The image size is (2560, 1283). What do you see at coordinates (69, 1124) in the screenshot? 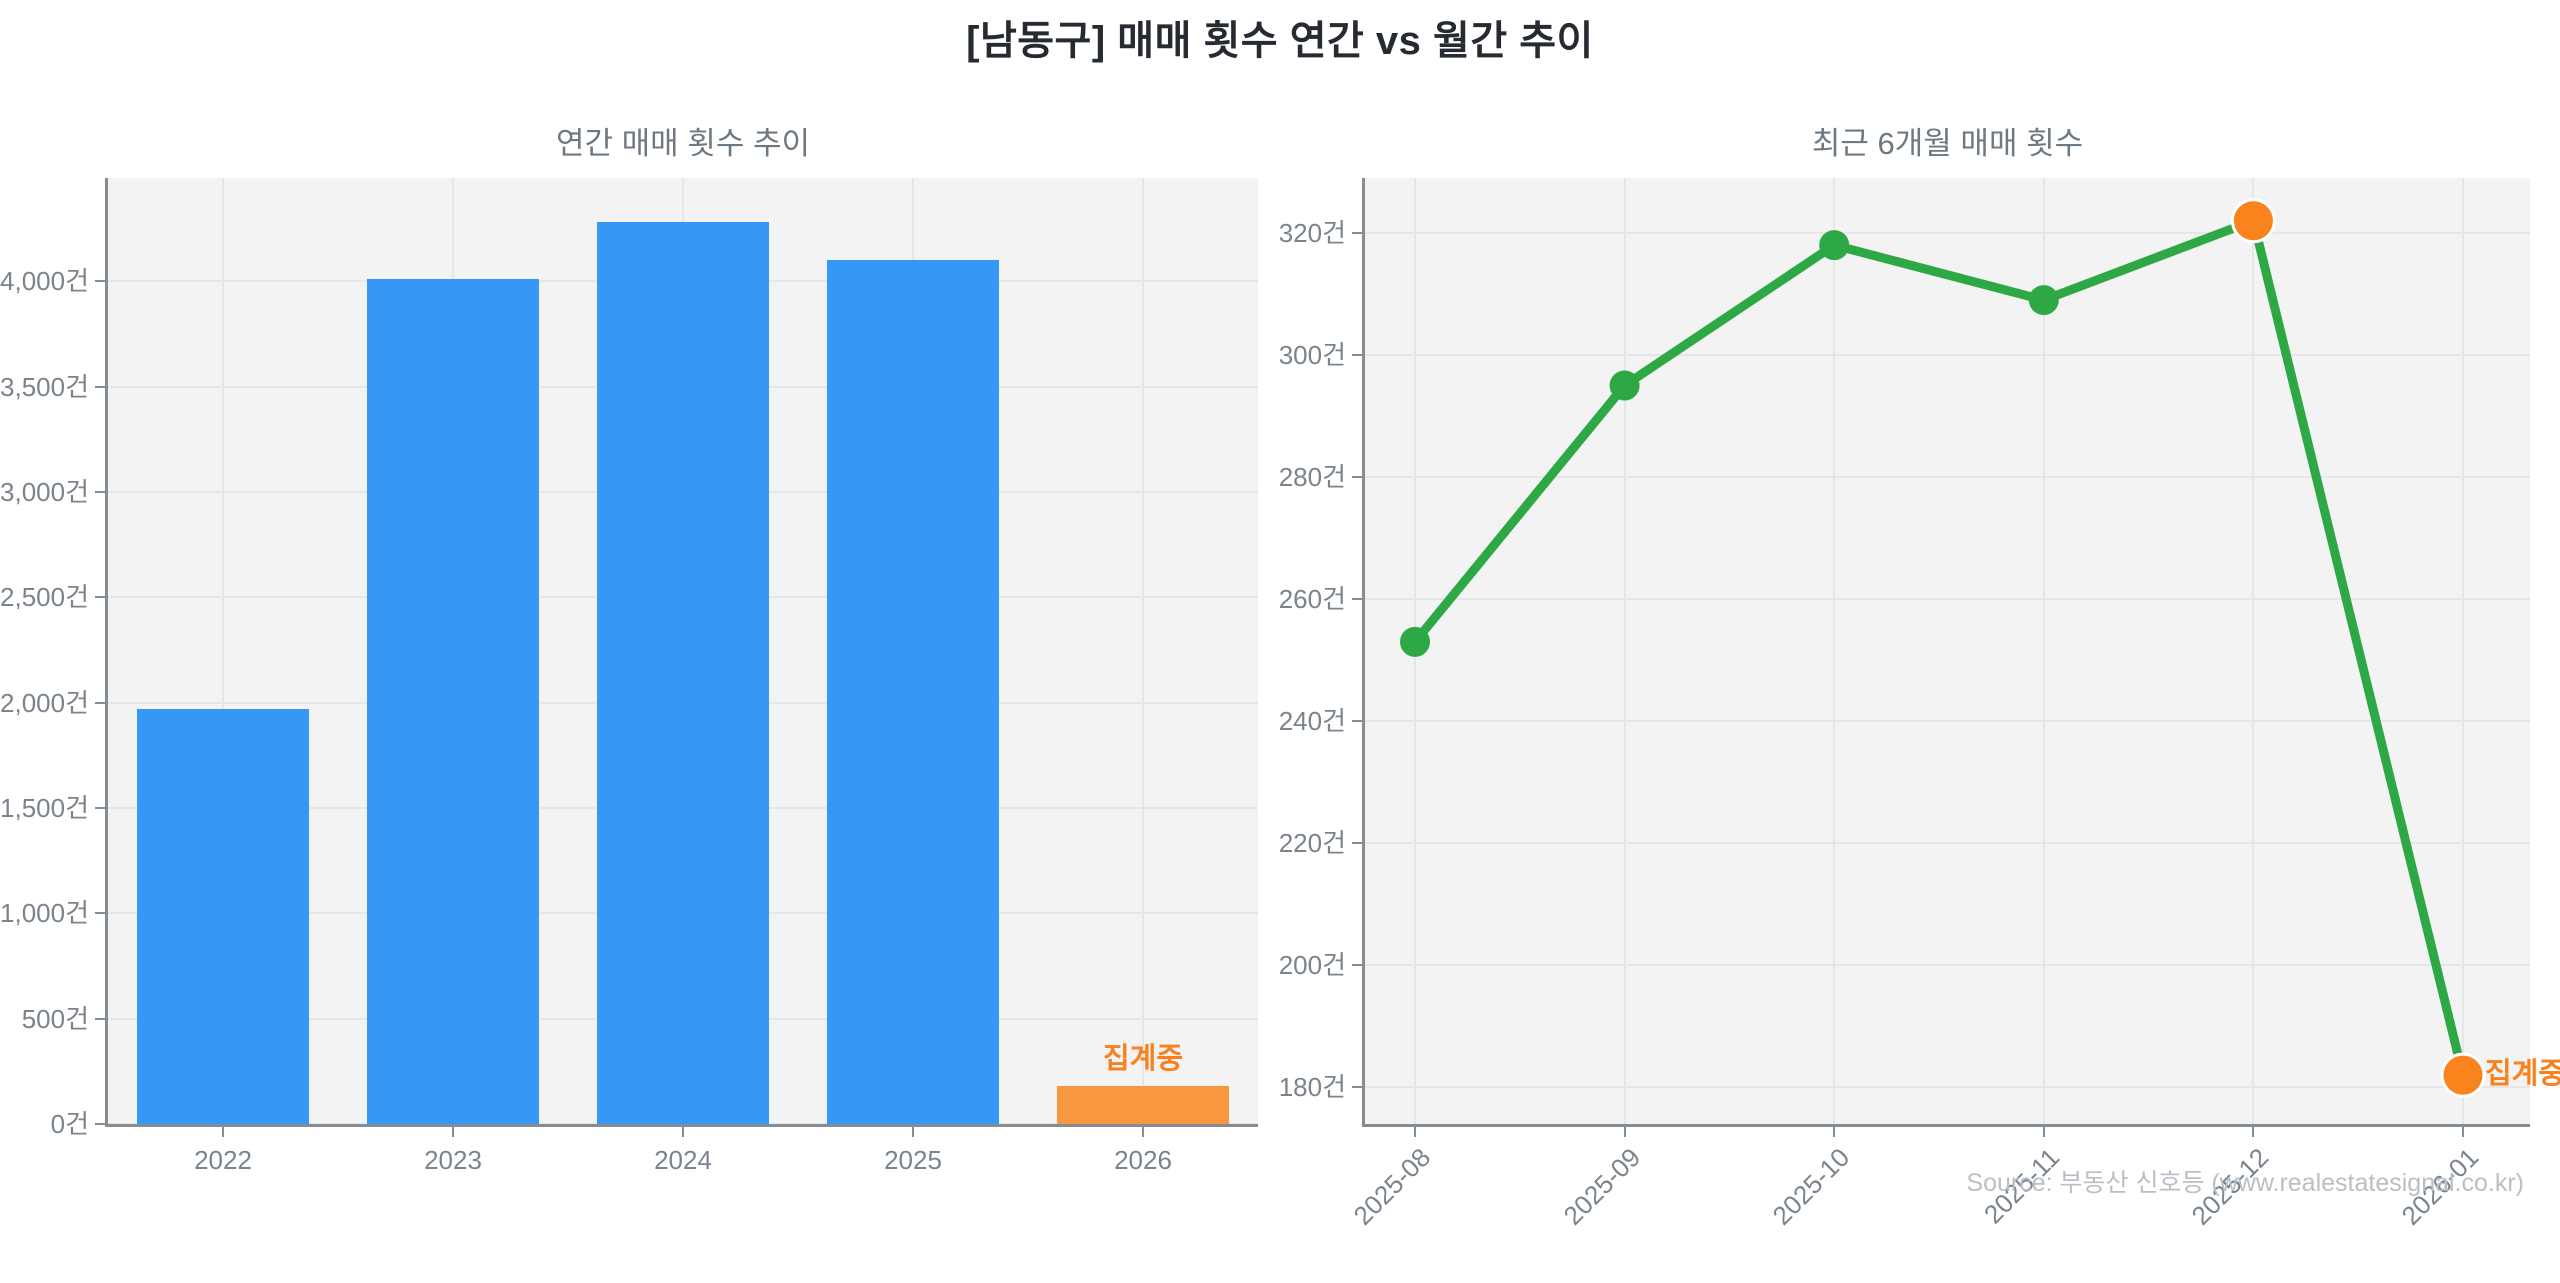
I see `y-tick-label: 0건` at bounding box center [69, 1124].